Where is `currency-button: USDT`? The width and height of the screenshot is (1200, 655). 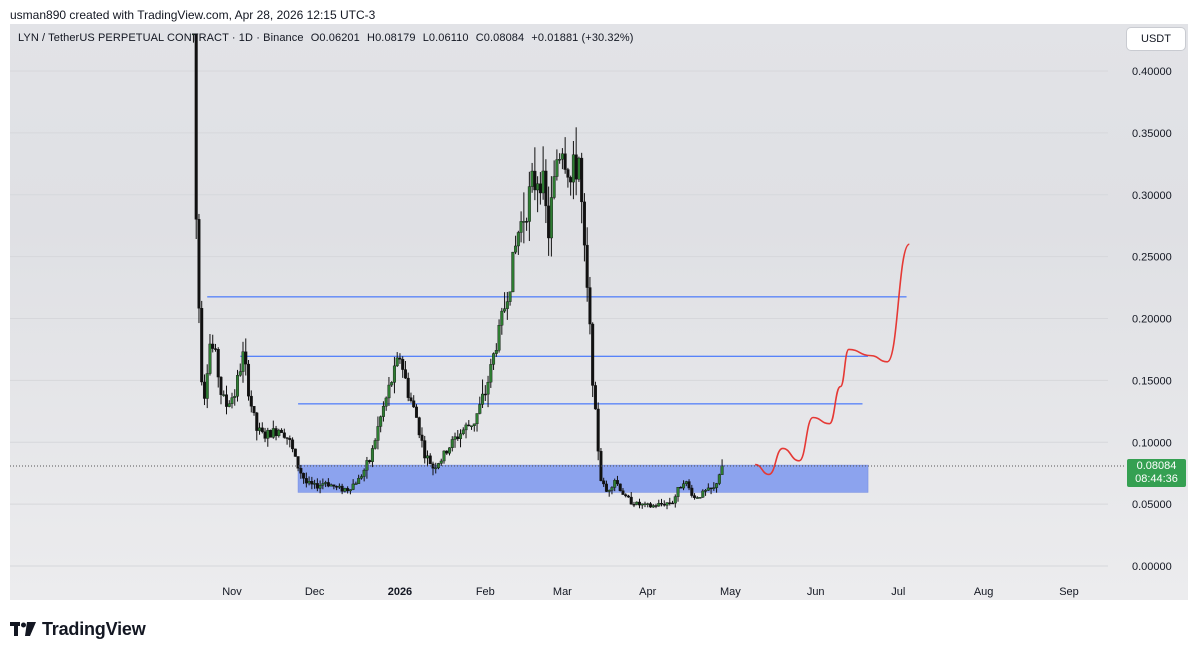 currency-button: USDT is located at coordinates (1156, 39).